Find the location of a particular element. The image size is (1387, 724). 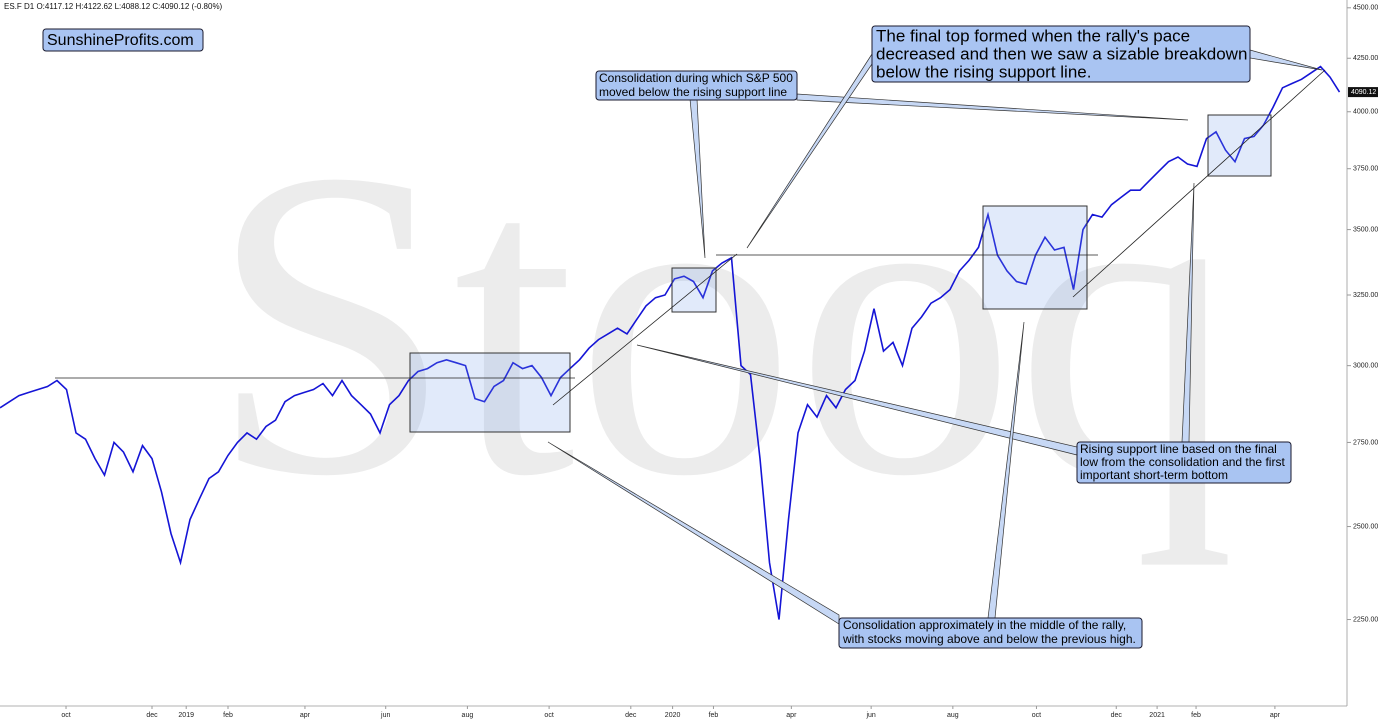

x-tick-label: 2021 is located at coordinates (1157, 715).